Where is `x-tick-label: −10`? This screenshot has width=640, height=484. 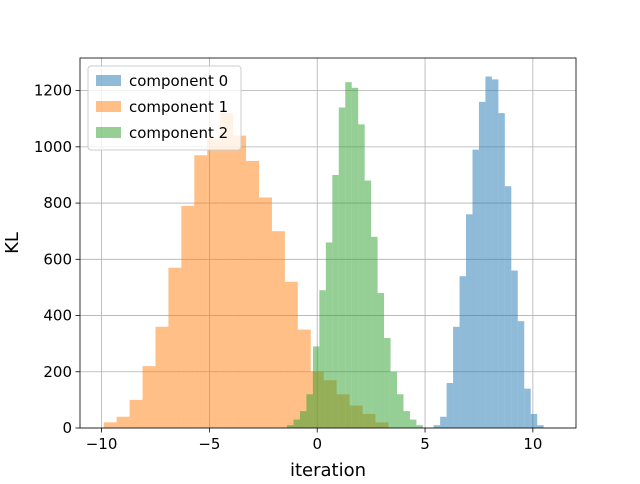
x-tick-label: −10 is located at coordinates (102, 444).